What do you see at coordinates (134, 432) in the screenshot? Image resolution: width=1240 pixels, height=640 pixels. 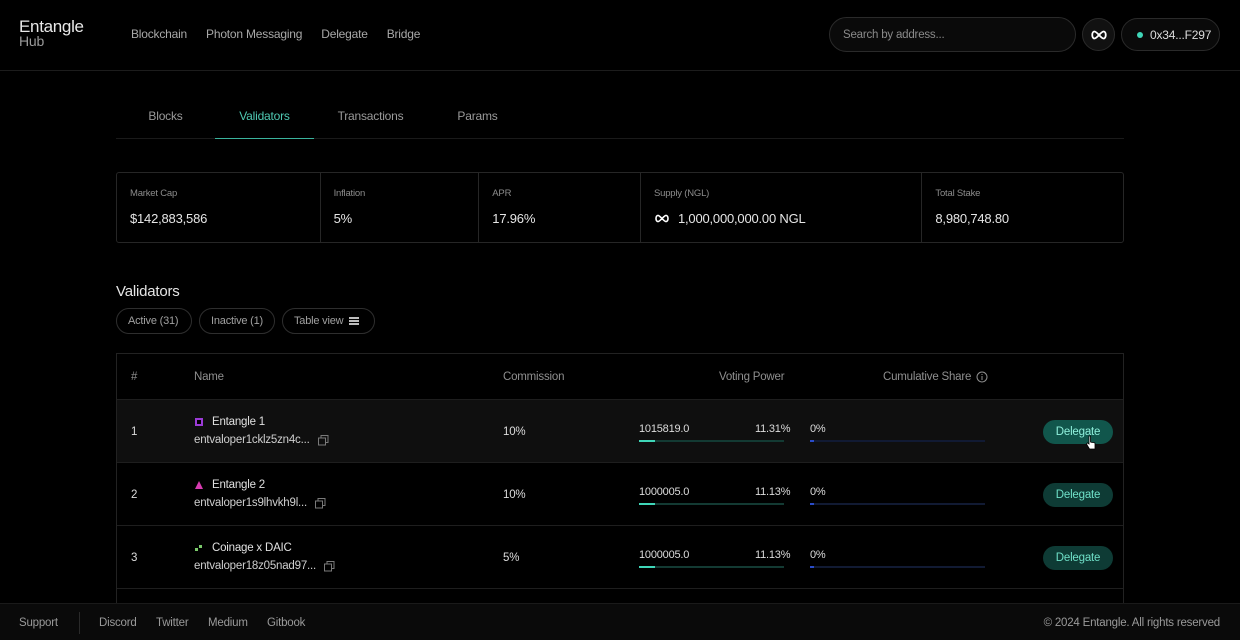 I see `row-index: 1` at bounding box center [134, 432].